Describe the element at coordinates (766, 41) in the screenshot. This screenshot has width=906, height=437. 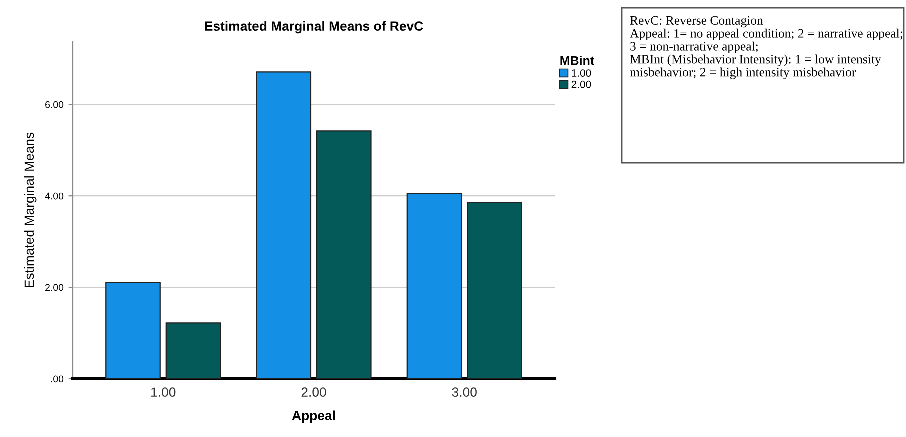
I see `text: Appeal: 1= no appeal condition; 2 = narrative appeal; 3 = non-narrative appeal;` at that location.